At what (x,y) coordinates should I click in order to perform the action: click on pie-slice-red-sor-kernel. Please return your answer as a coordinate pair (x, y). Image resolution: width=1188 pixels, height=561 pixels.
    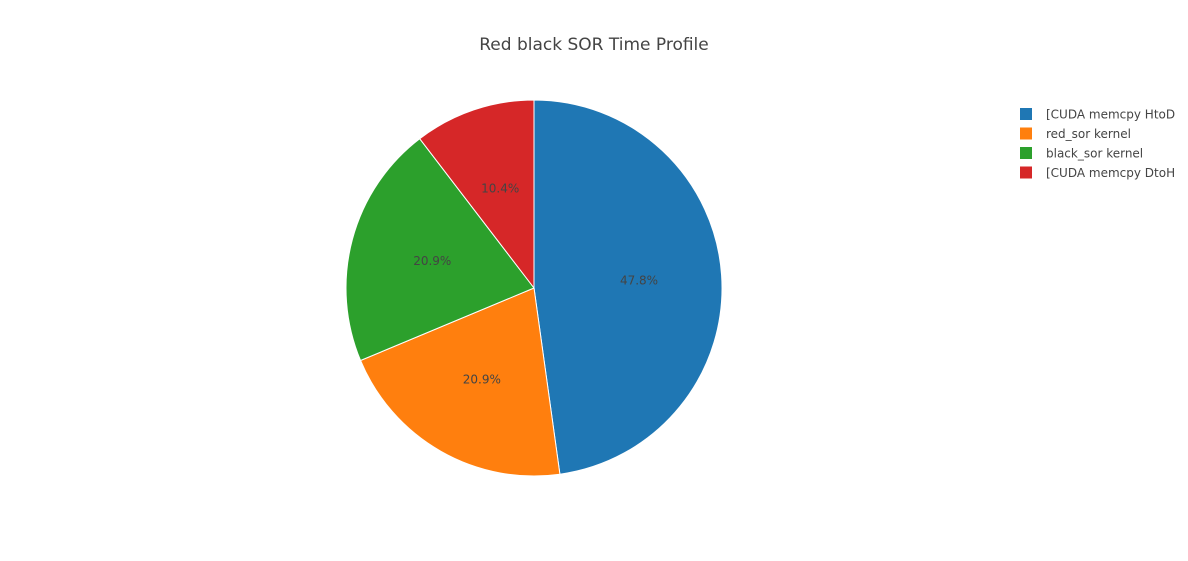
    Looking at the image, I should click on (460, 382).